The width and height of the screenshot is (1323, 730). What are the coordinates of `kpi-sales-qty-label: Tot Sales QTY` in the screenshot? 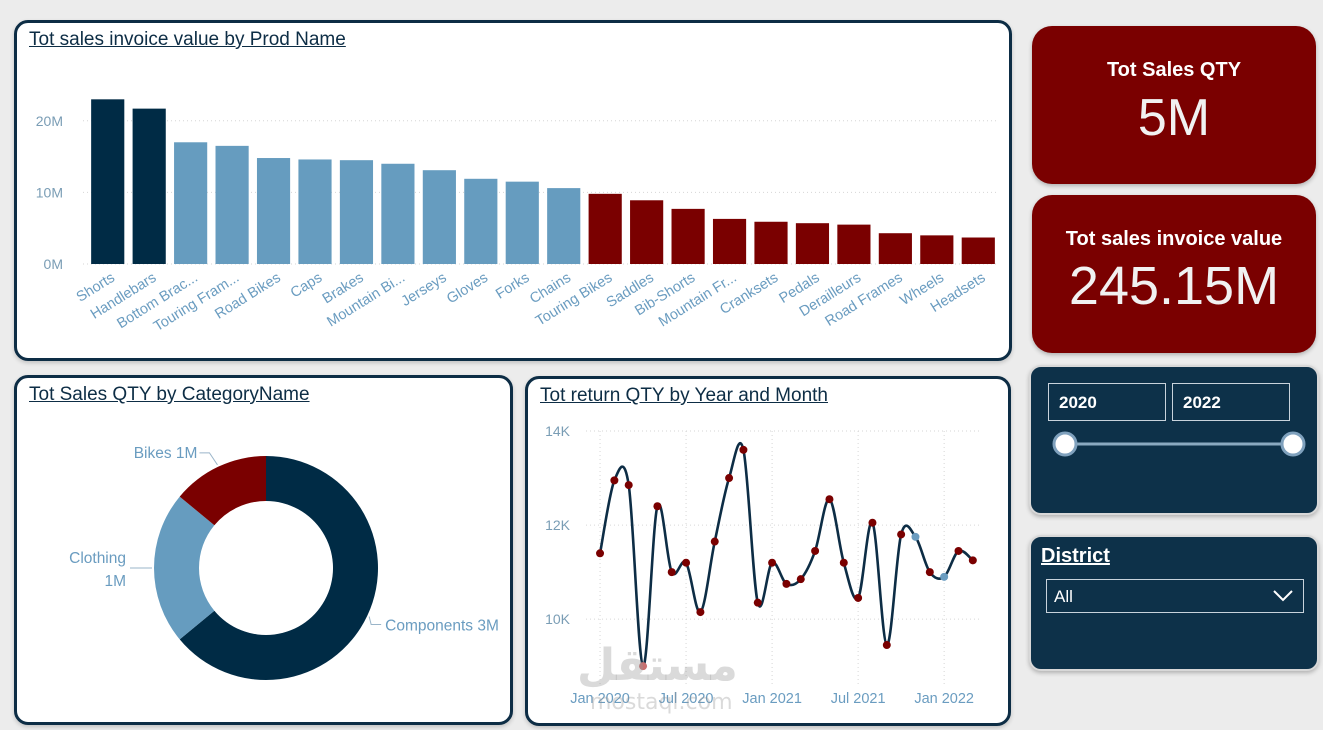 It's located at (1174, 70).